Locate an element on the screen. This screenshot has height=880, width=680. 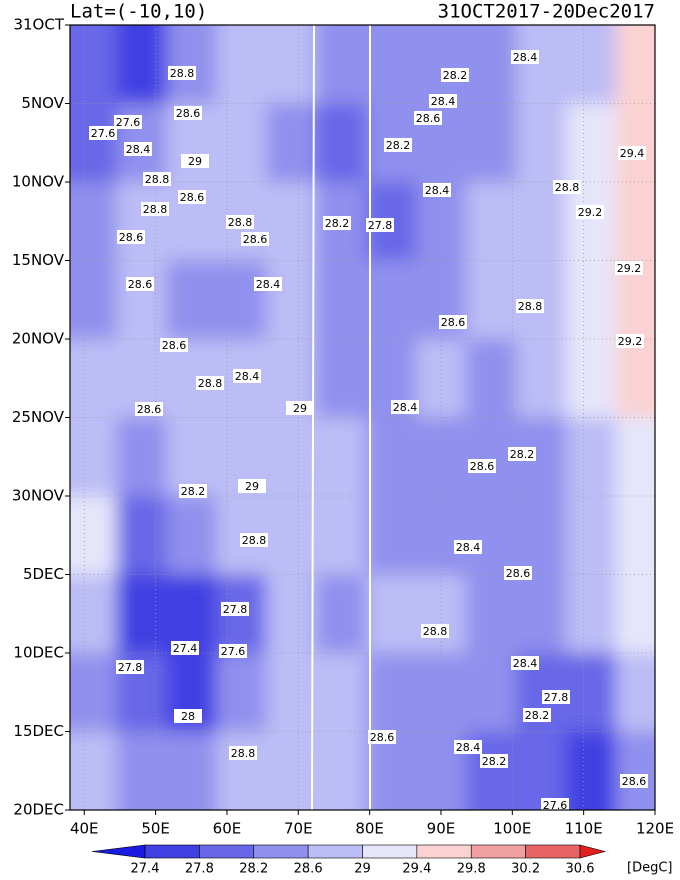
y-tick-label: 31OCT is located at coordinates (38, 25).